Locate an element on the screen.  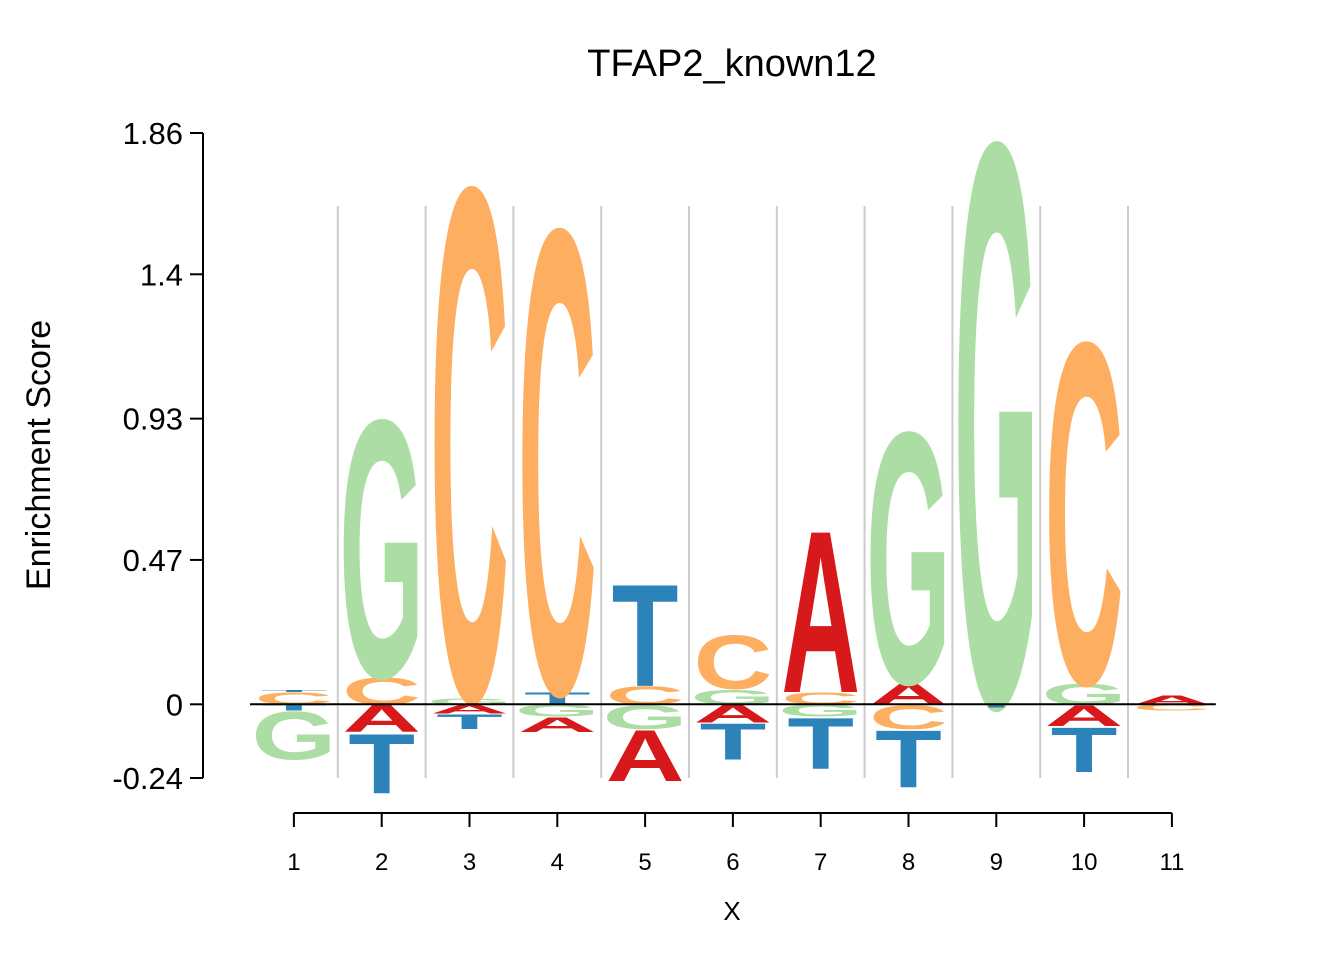
x-tick-label: 11 is located at coordinates (1171, 862).